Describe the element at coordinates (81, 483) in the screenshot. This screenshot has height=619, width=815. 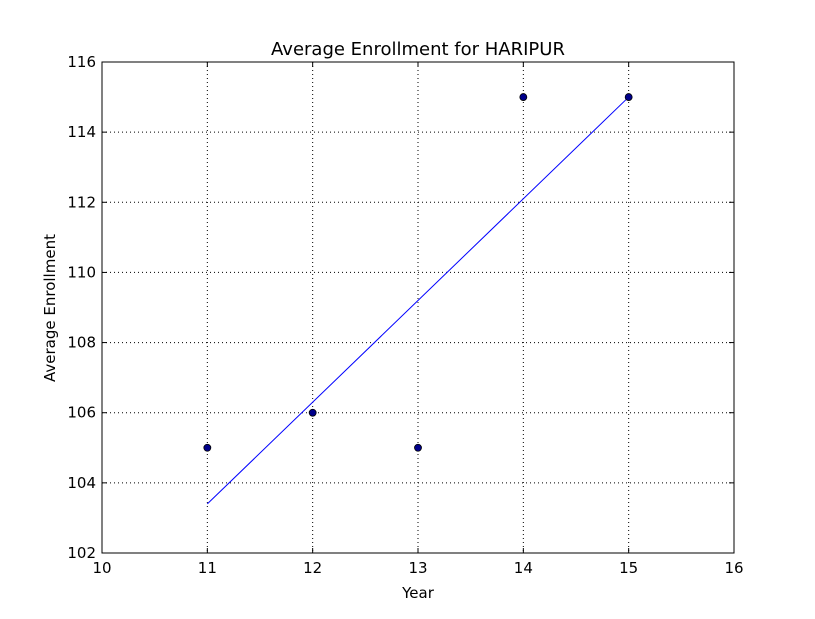
I see `y-tick-label: 104` at that location.